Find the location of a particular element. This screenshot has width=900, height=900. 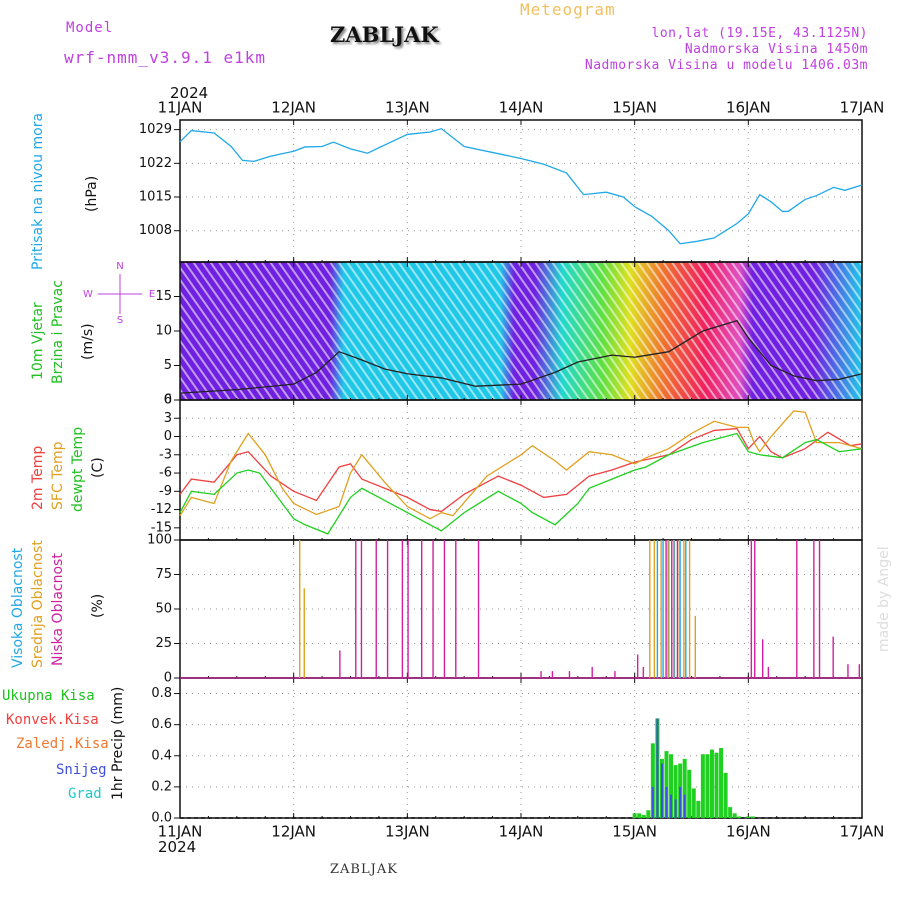

station-title: ZABLJAK is located at coordinates (384, 34).